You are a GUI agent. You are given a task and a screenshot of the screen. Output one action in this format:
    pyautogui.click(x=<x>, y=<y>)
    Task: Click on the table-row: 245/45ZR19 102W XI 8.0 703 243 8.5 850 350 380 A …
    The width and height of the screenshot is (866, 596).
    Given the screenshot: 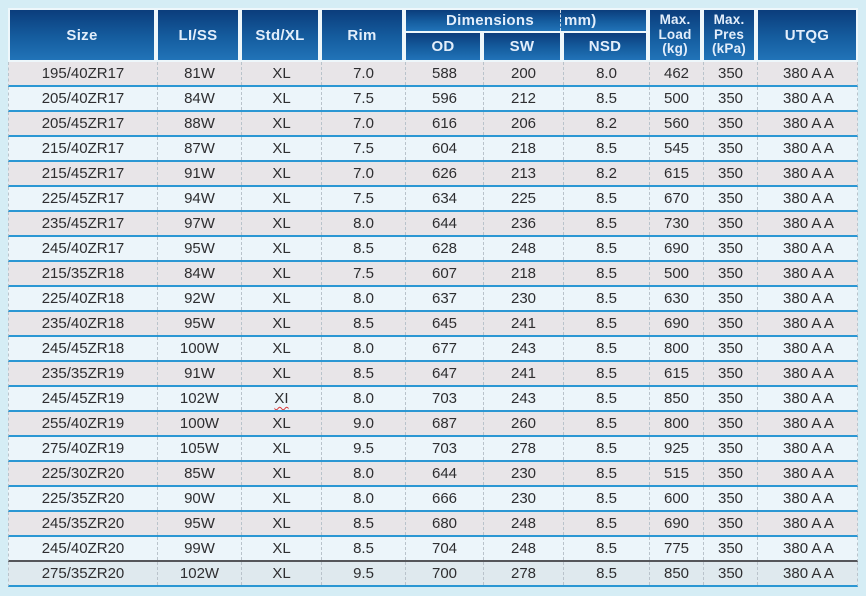 What is the action you would take?
    pyautogui.click(x=433, y=399)
    